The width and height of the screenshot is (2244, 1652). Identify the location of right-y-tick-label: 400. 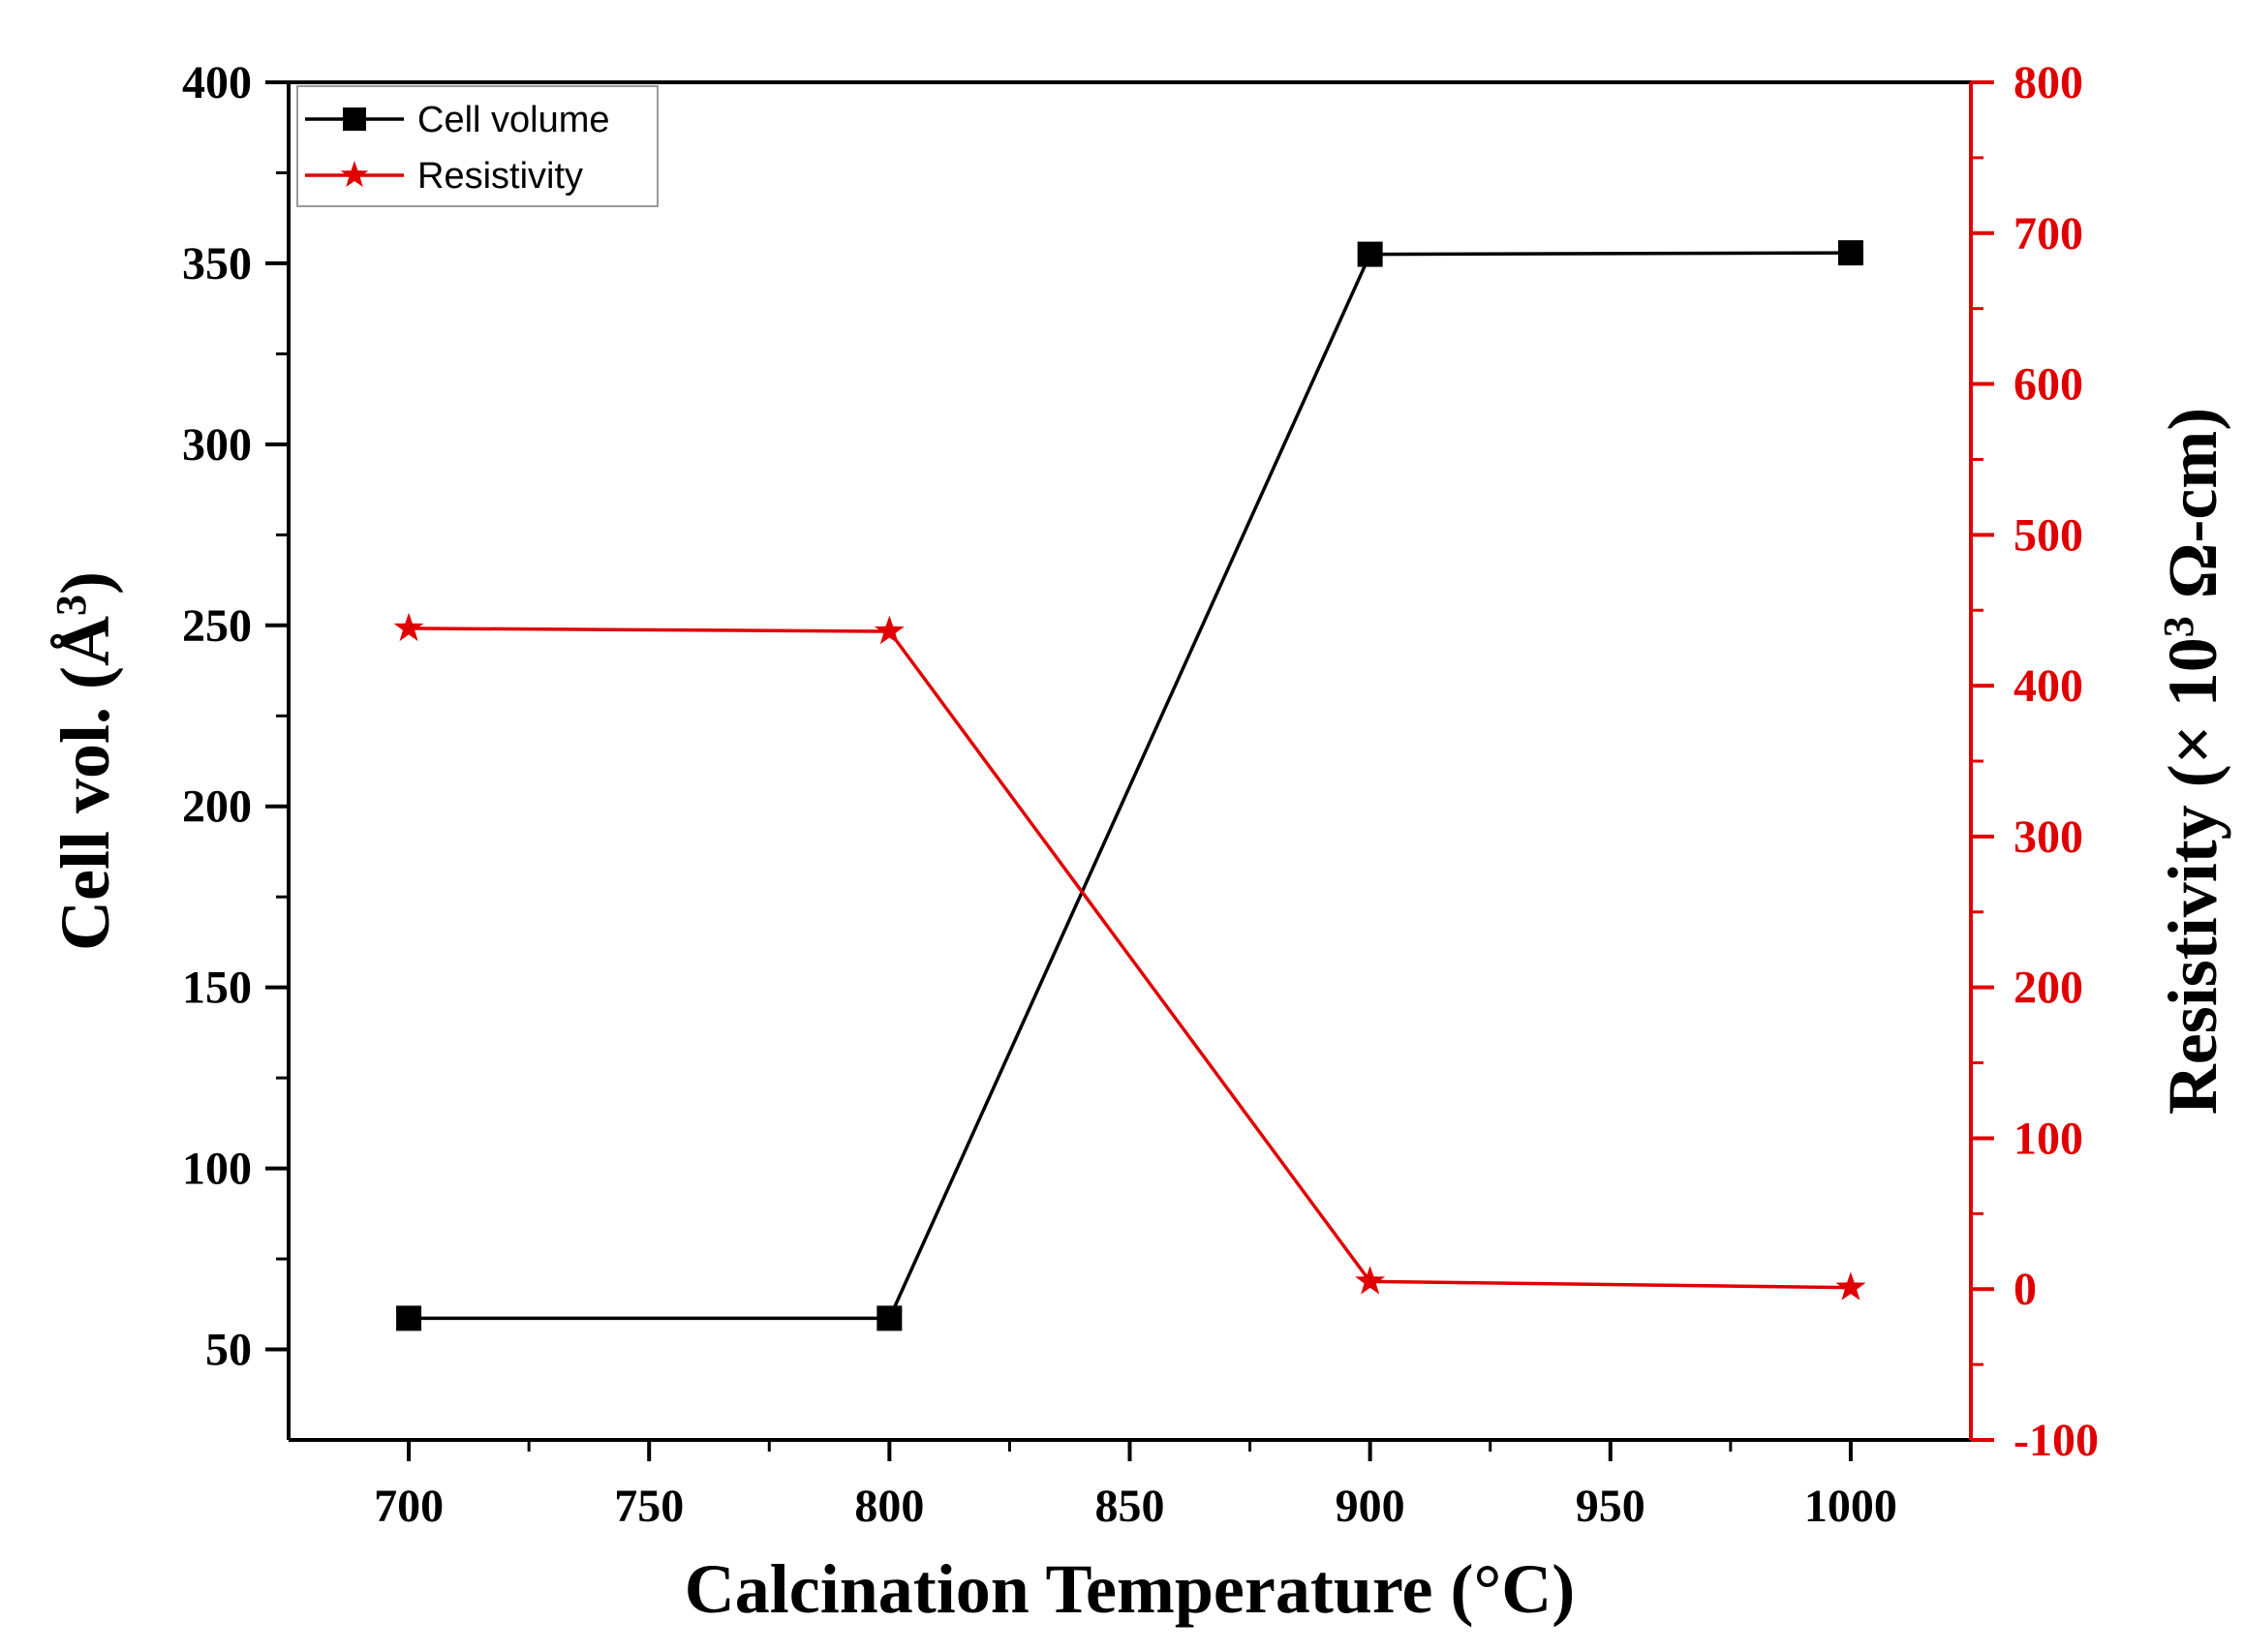
(2048, 686).